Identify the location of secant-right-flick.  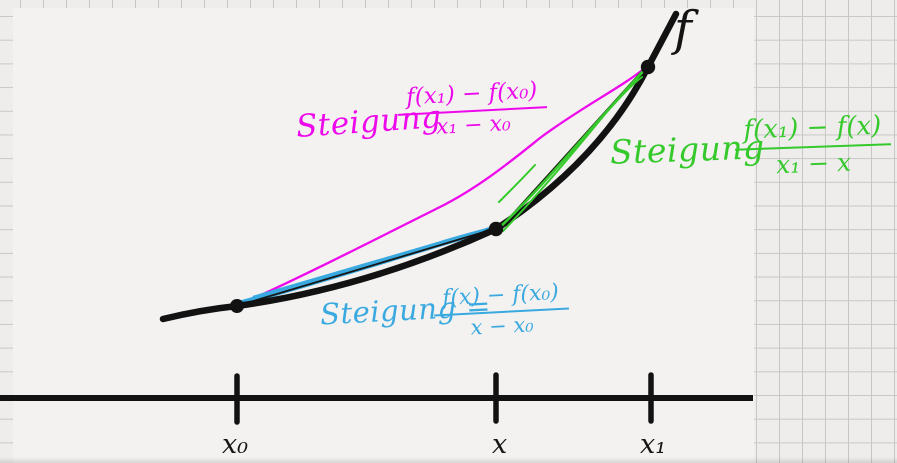
(629, 86).